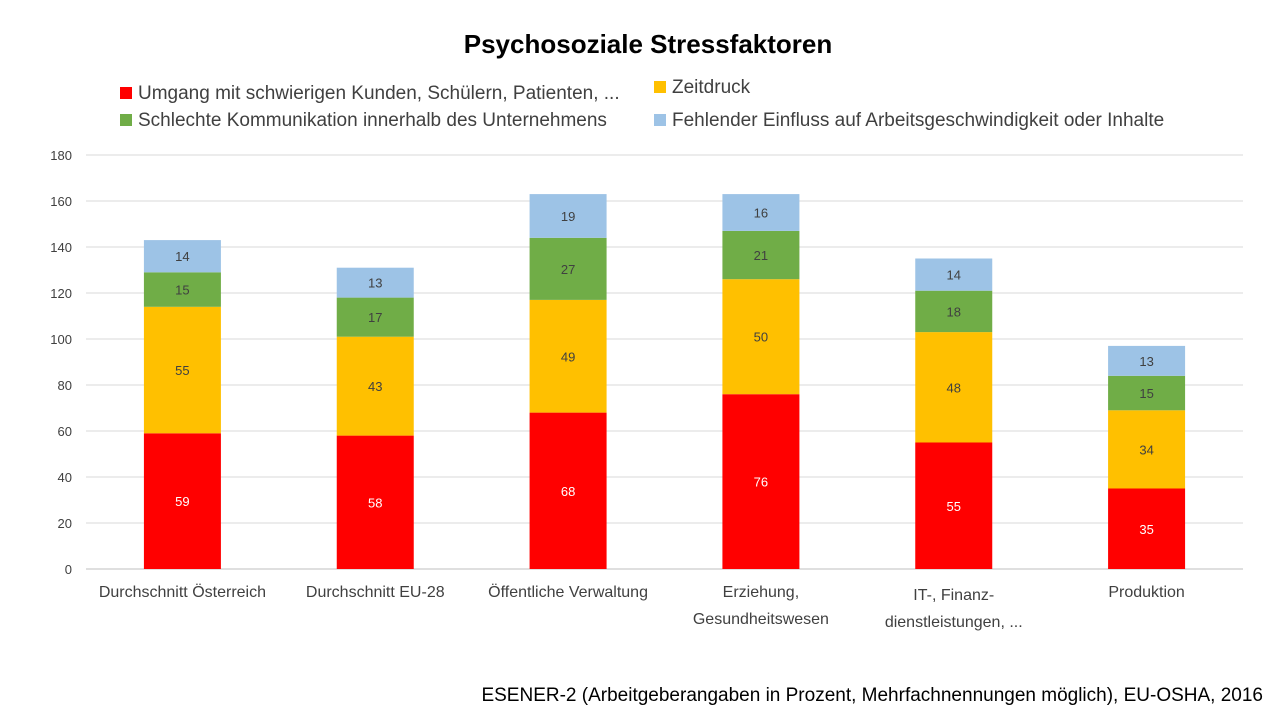  What do you see at coordinates (61, 155) in the screenshot?
I see `y-tick-label: 180` at bounding box center [61, 155].